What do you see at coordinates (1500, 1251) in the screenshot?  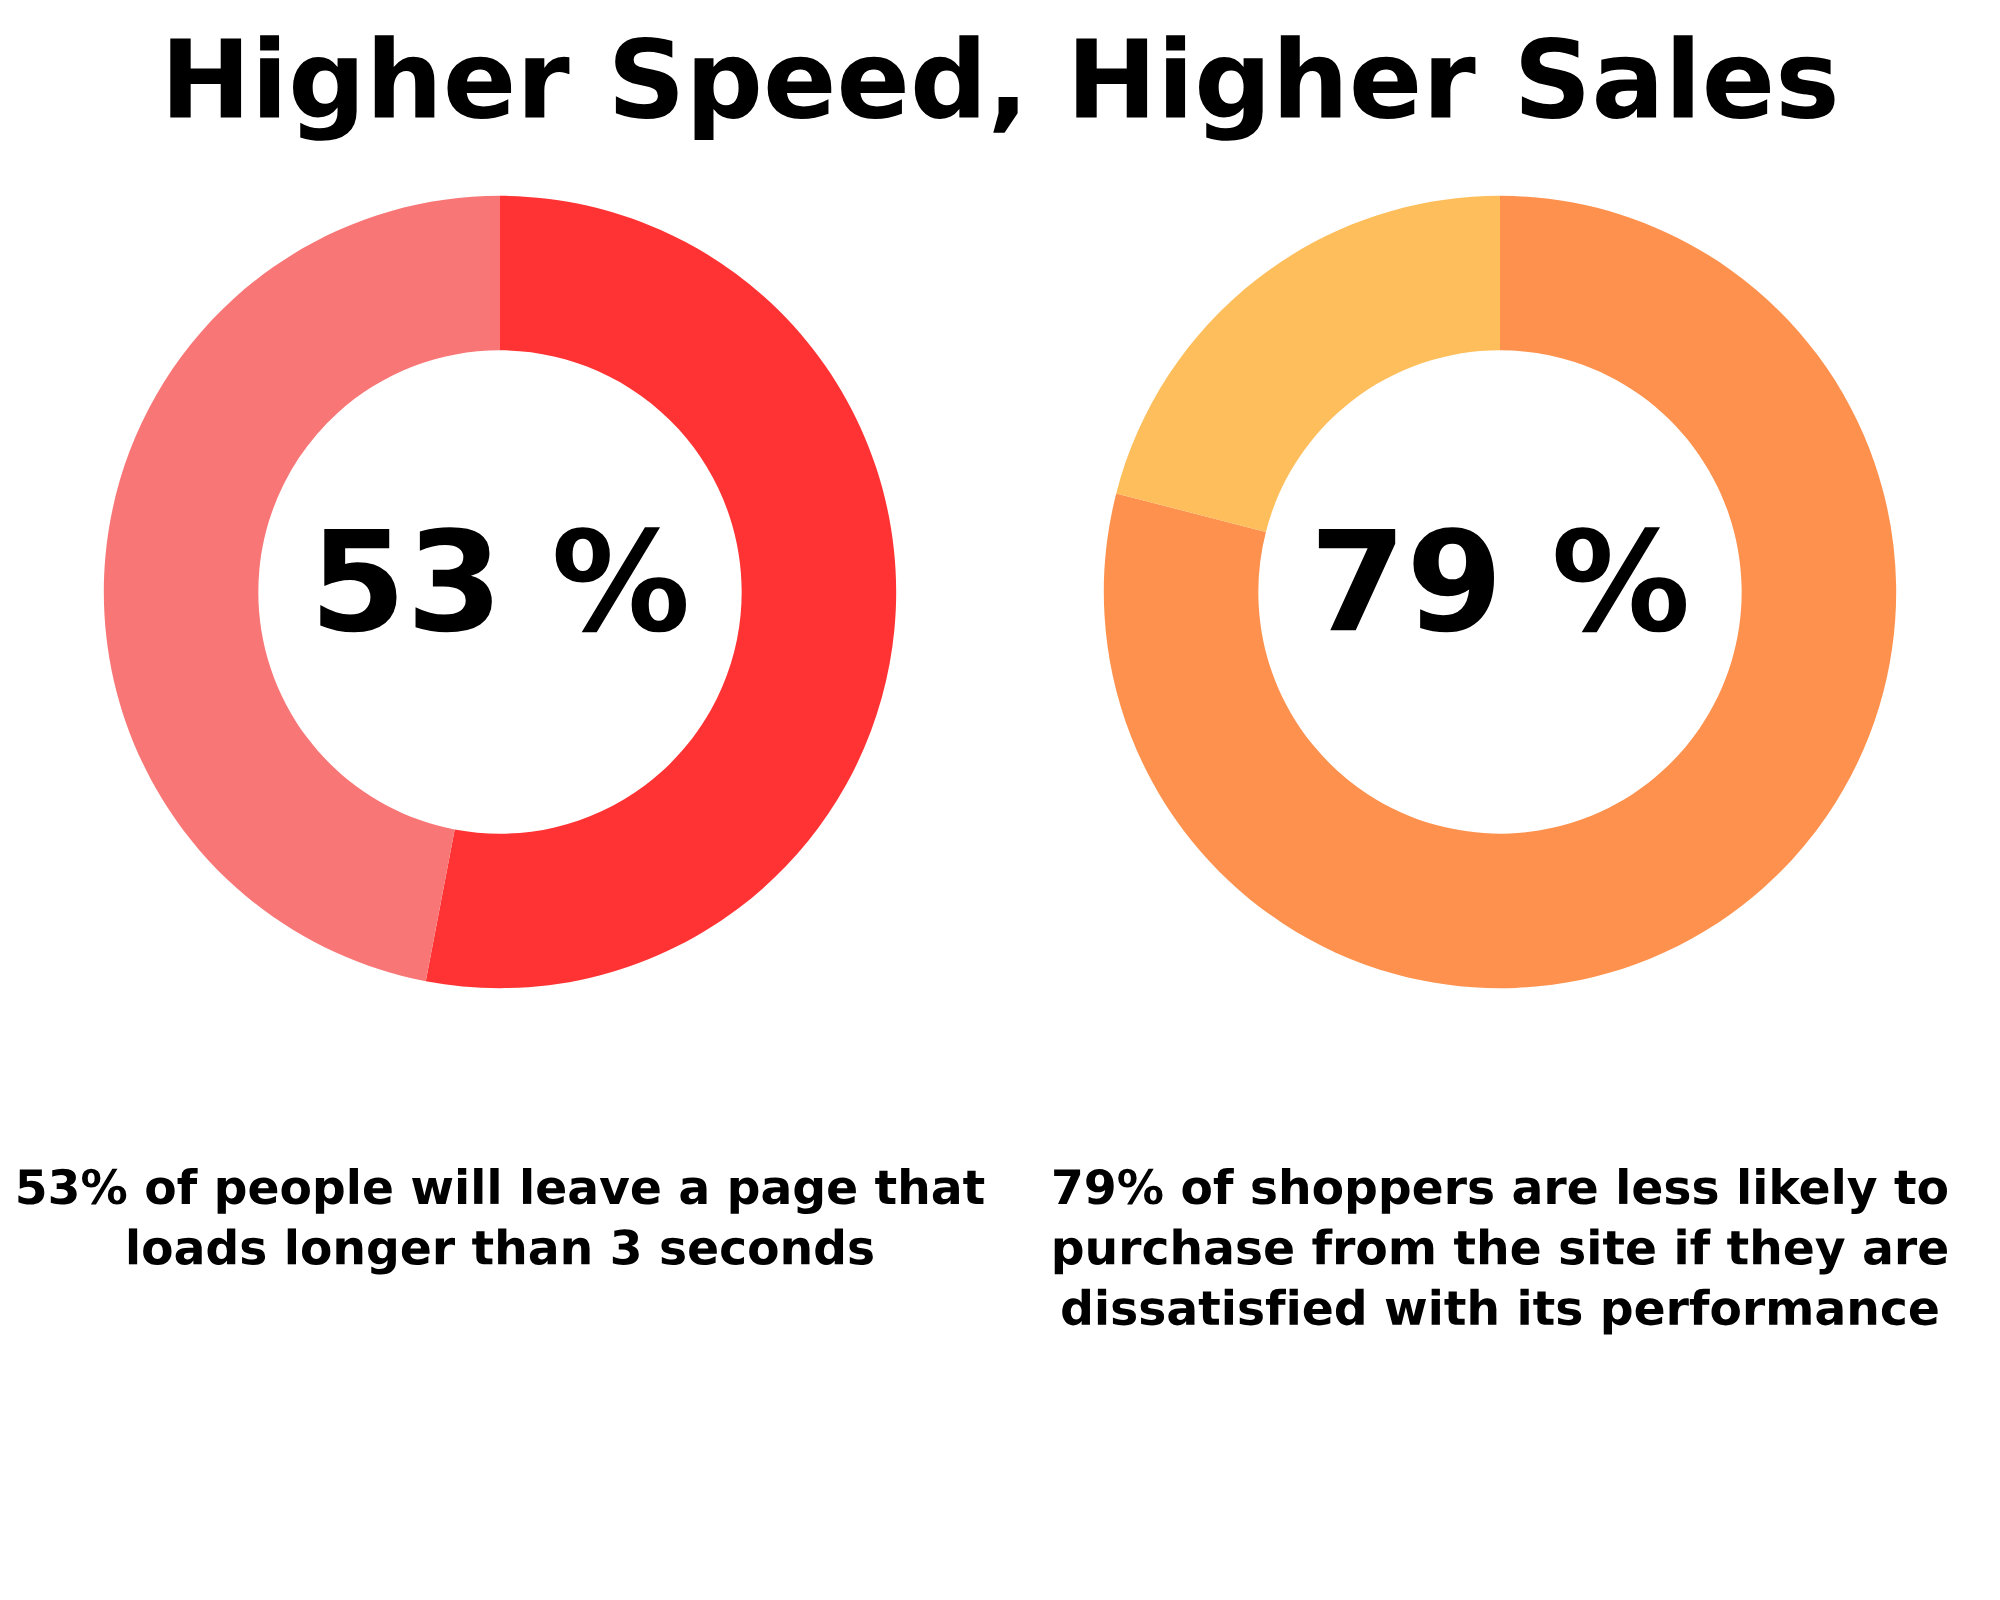 I see `text: 79% of shoppers are less likely to purchase from the site if they are dissatisfied with its performance` at bounding box center [1500, 1251].